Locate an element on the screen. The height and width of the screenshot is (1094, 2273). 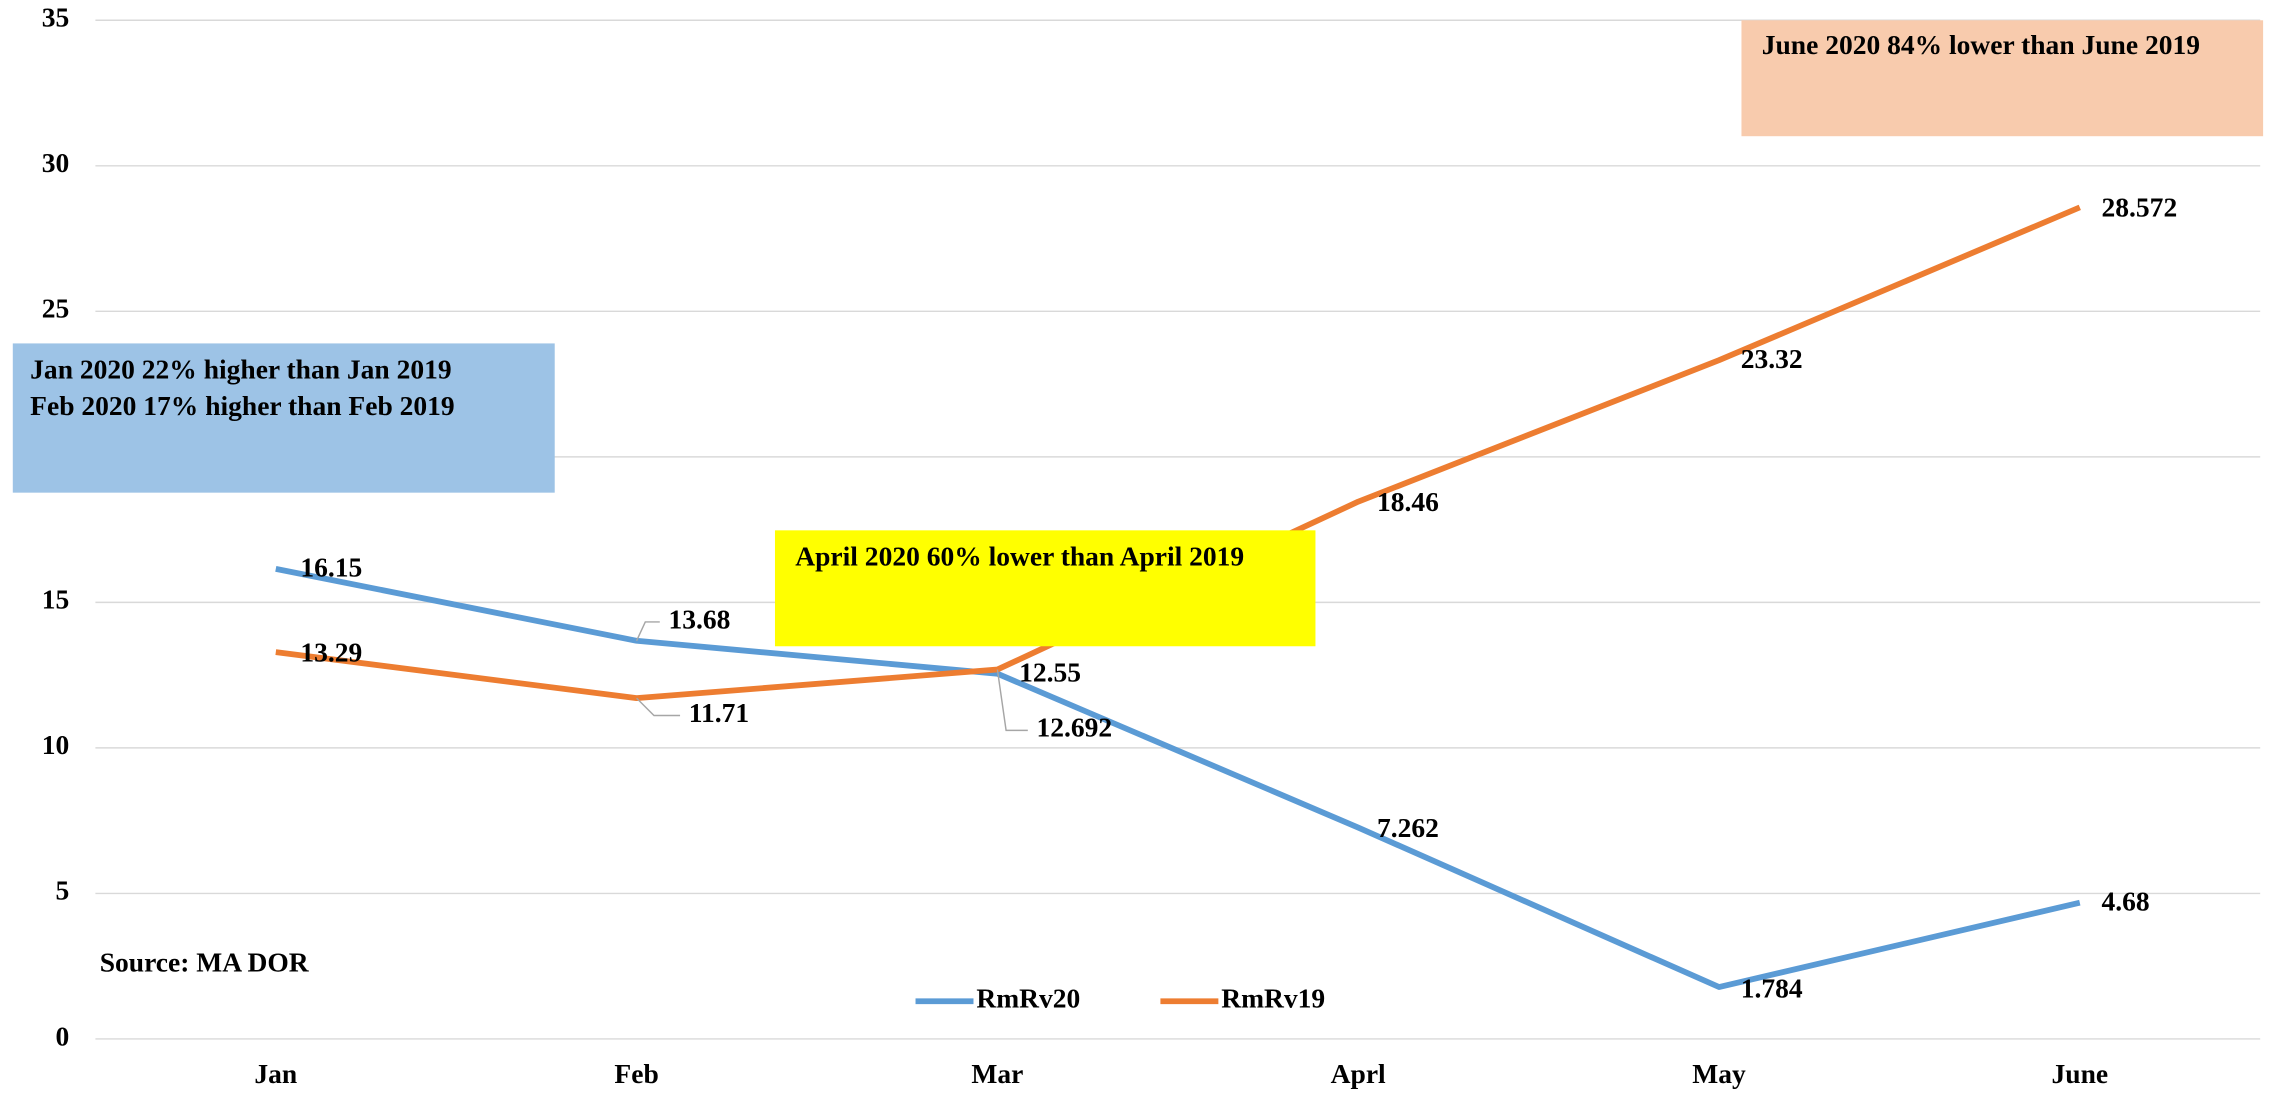
y-tick-label: 25 is located at coordinates (56, 308).